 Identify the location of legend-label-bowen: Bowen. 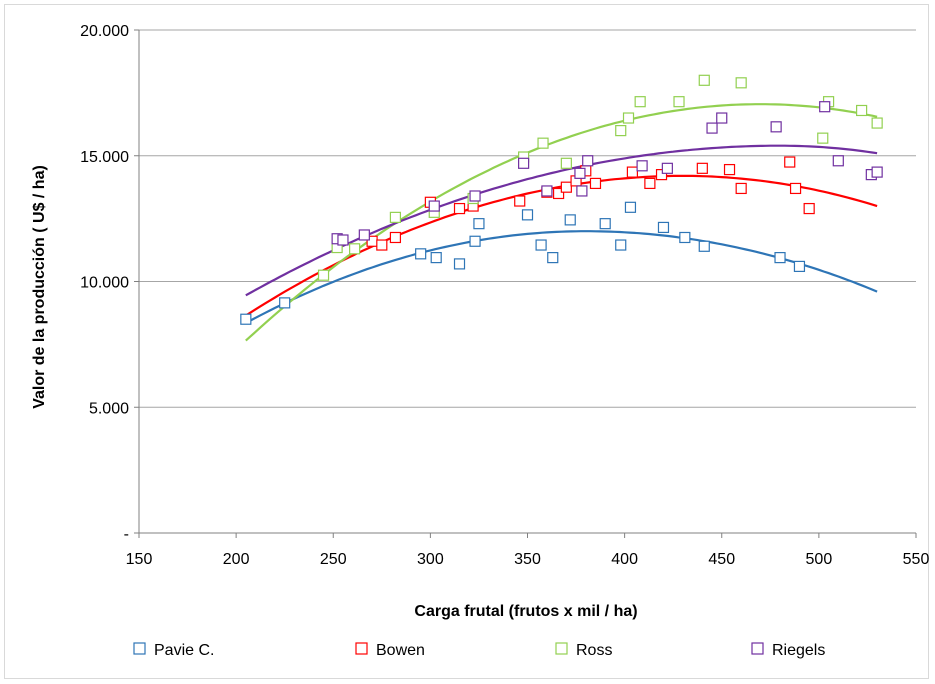
(400, 650).